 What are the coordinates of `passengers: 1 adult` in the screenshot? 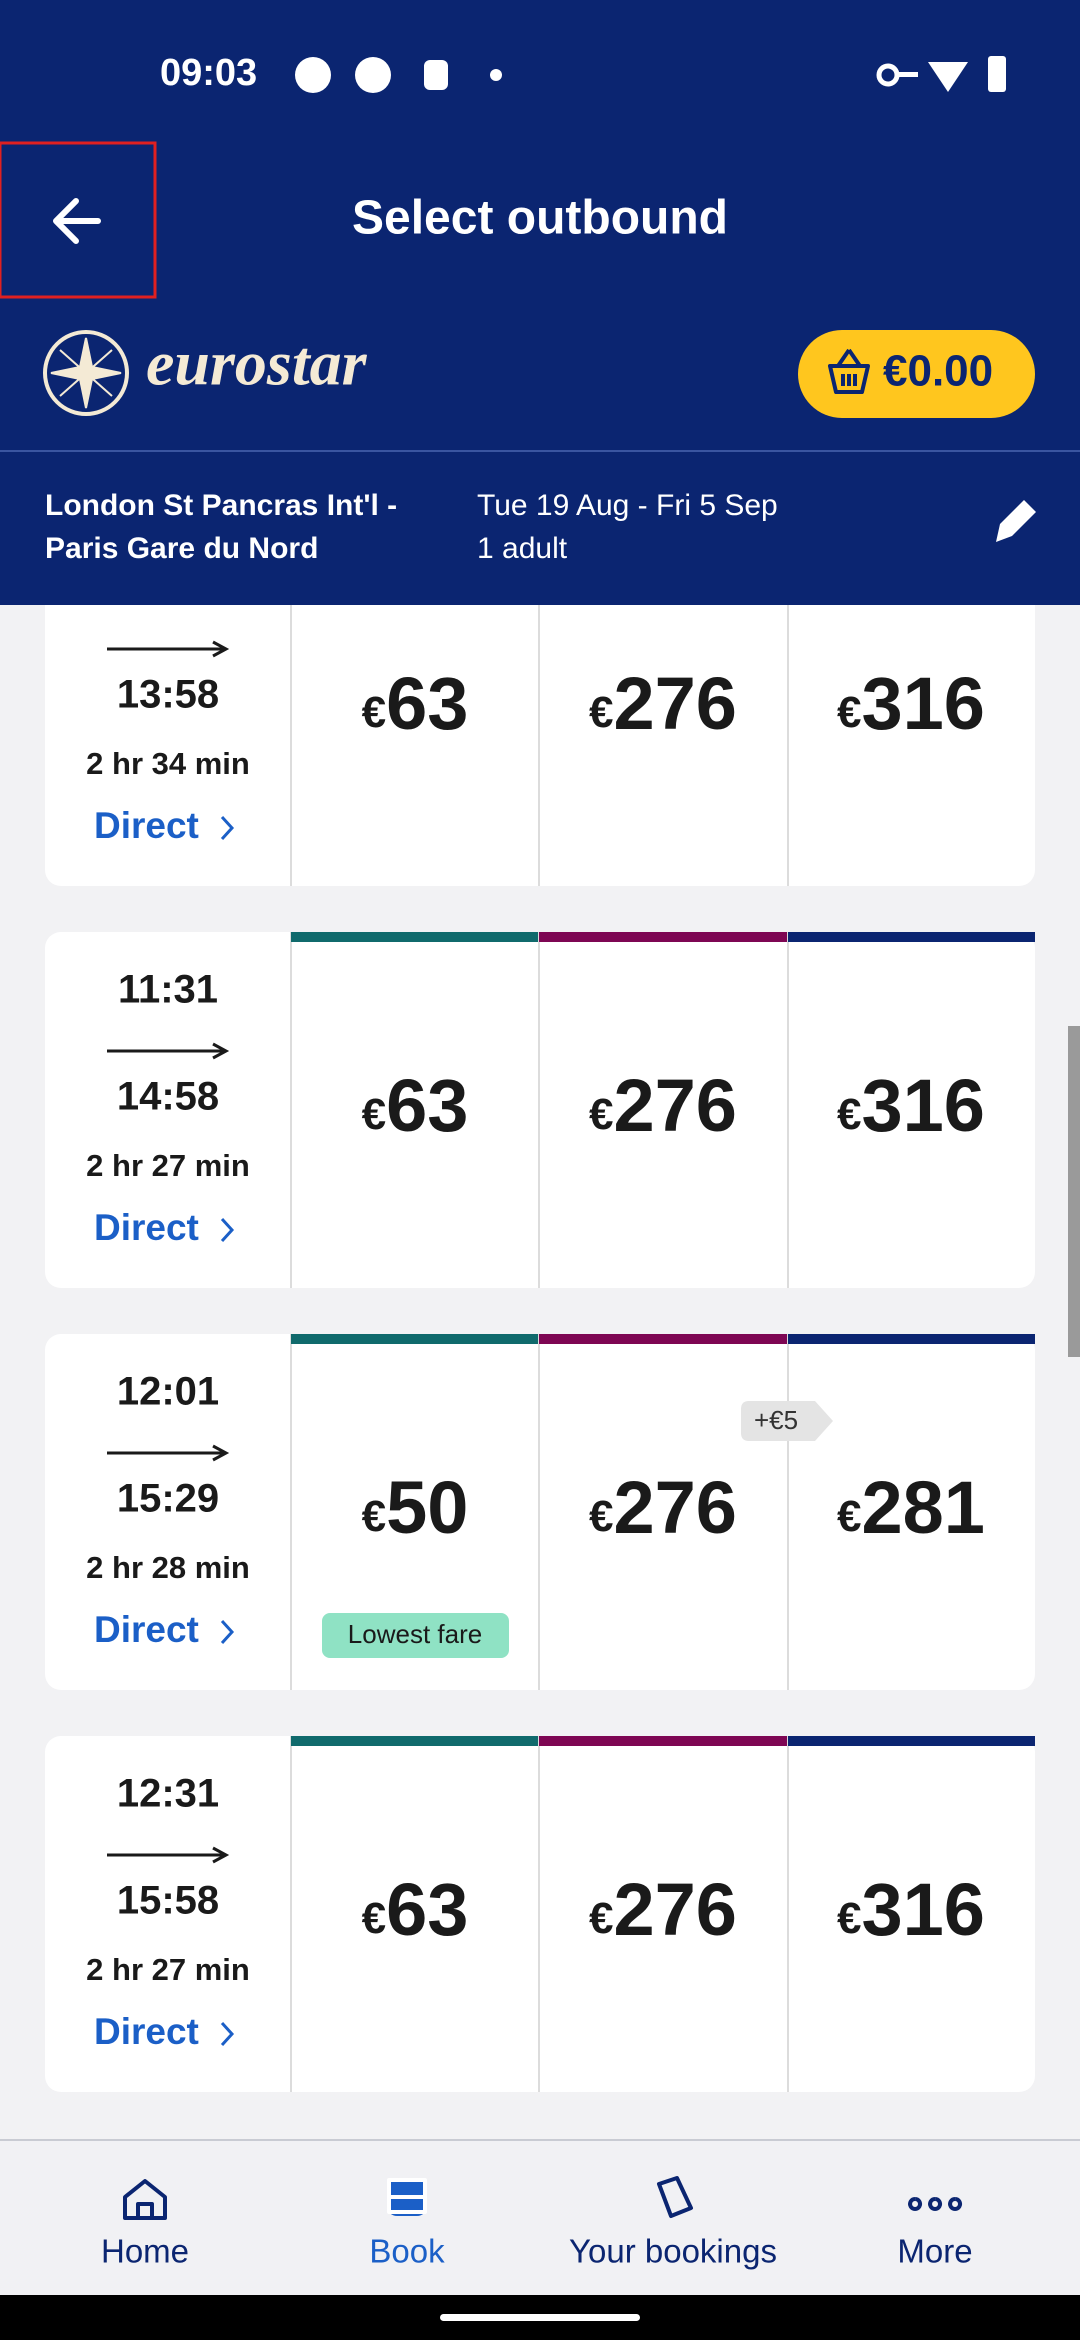 It's located at (522, 548).